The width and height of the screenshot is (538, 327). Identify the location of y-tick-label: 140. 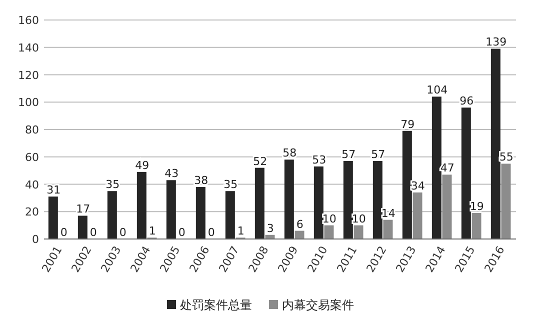
(28, 47).